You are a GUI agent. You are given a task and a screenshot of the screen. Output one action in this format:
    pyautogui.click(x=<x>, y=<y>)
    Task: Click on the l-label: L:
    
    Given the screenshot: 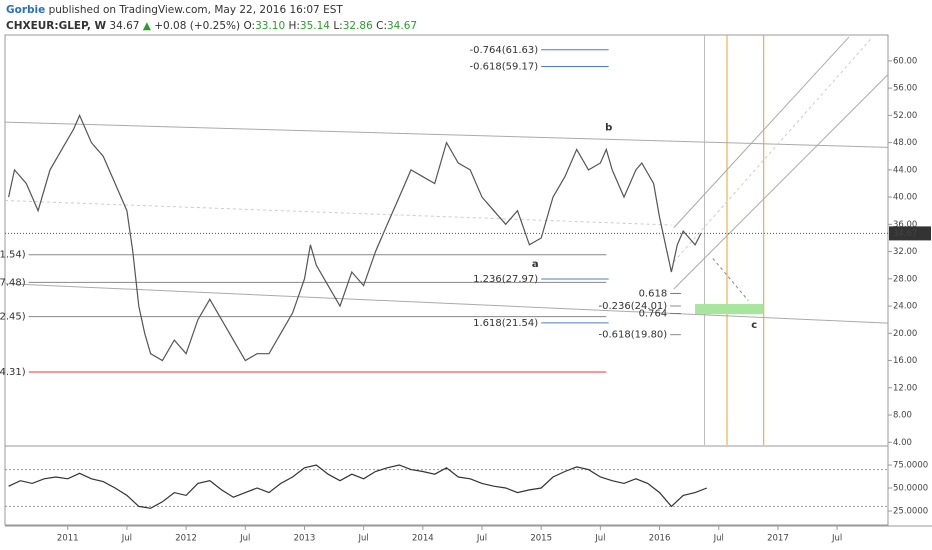 What is the action you would take?
    pyautogui.click(x=337, y=26)
    